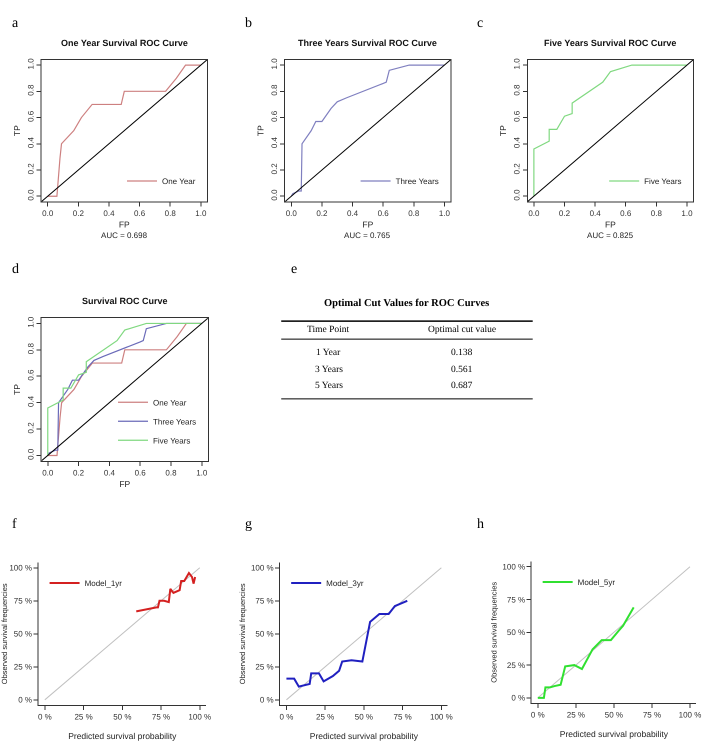 The width and height of the screenshot is (709, 741). What do you see at coordinates (103, 583) in the screenshot?
I see `legend-label: Model_1yr` at bounding box center [103, 583].